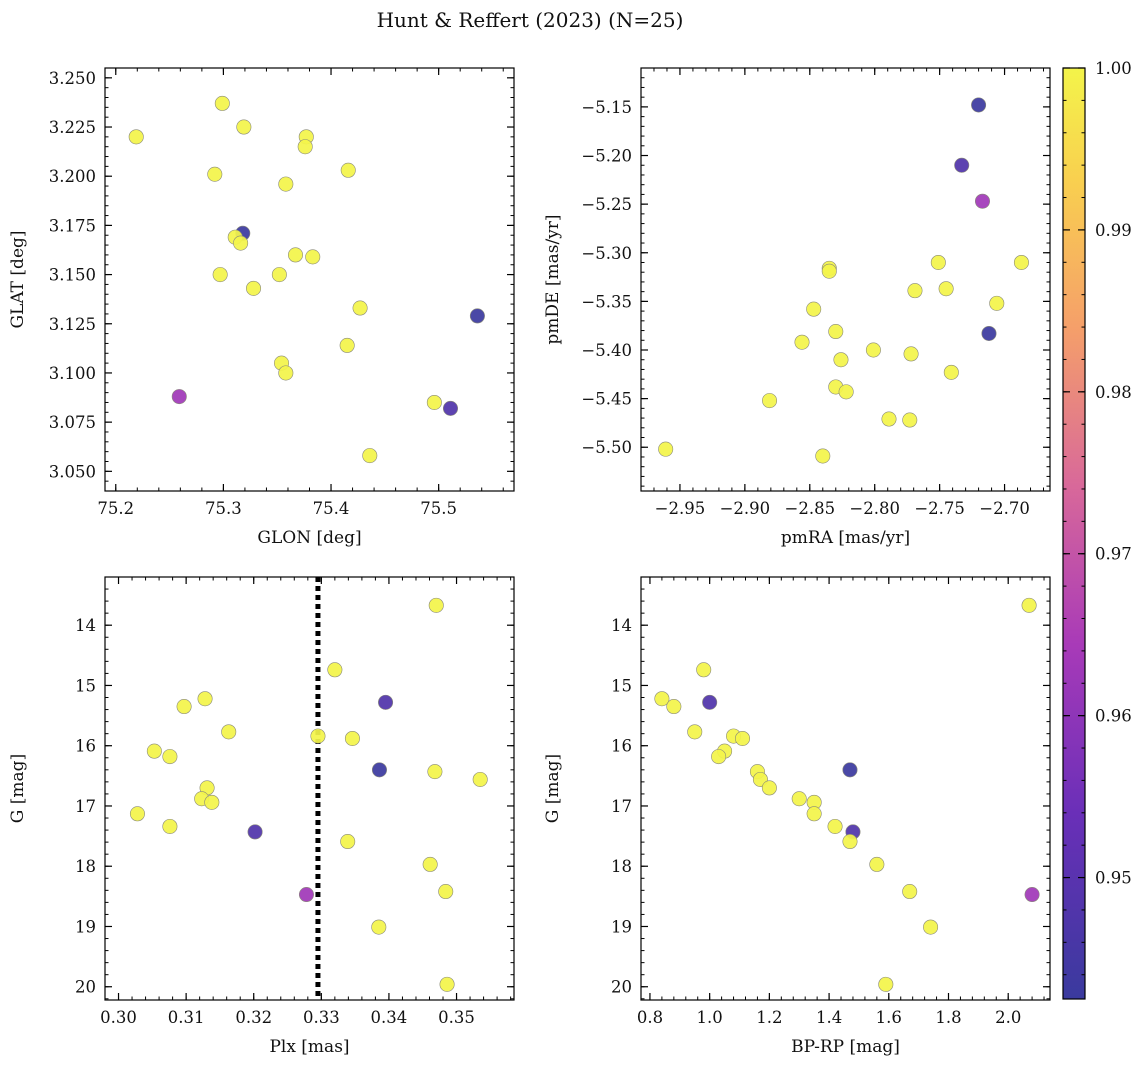 The width and height of the screenshot is (1148, 1067). I want to click on y-tick-label: −5.20, so click(606, 156).